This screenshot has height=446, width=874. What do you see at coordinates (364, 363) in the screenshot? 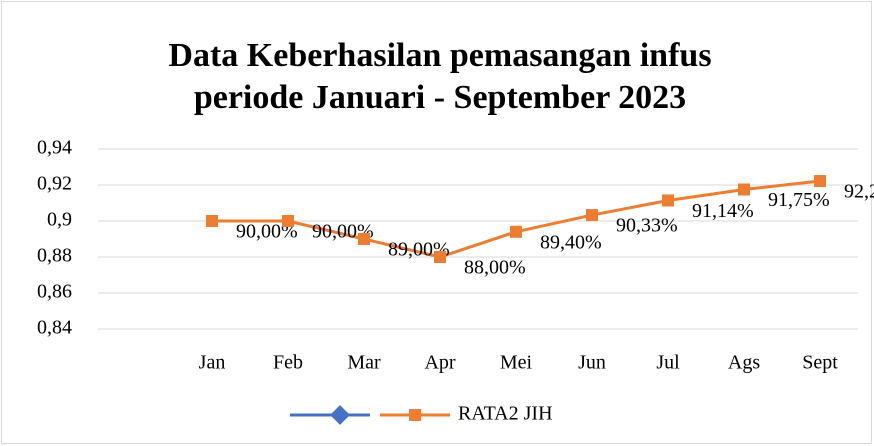
I see `x-tick-label: Mar` at bounding box center [364, 363].